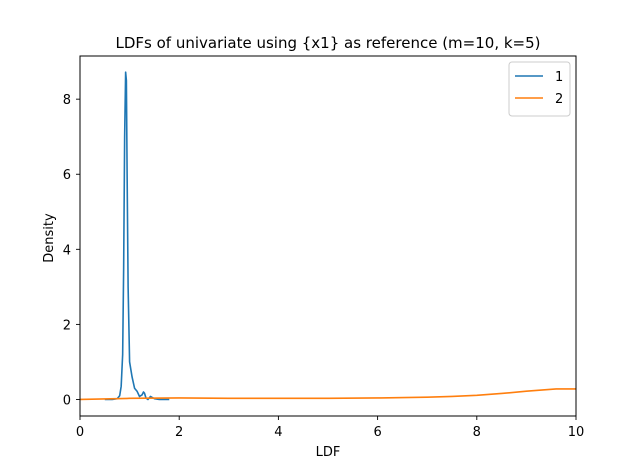  What do you see at coordinates (80, 432) in the screenshot?
I see `x-tick-label: 0` at bounding box center [80, 432].